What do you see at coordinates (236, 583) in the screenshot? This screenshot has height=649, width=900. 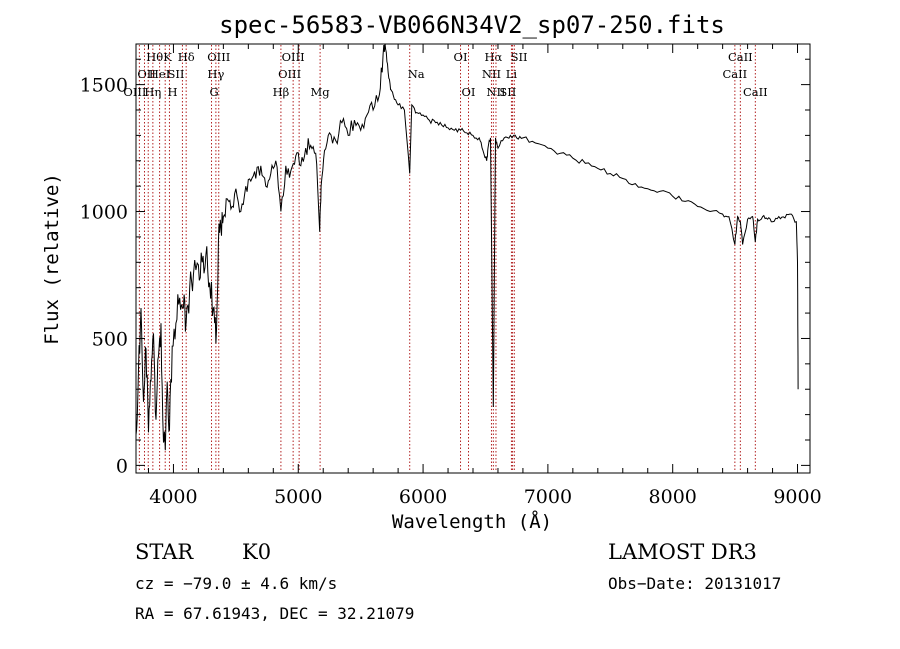 I see `redshift-velocity: cz = −79.0 ± 4.6 km/s` at bounding box center [236, 583].